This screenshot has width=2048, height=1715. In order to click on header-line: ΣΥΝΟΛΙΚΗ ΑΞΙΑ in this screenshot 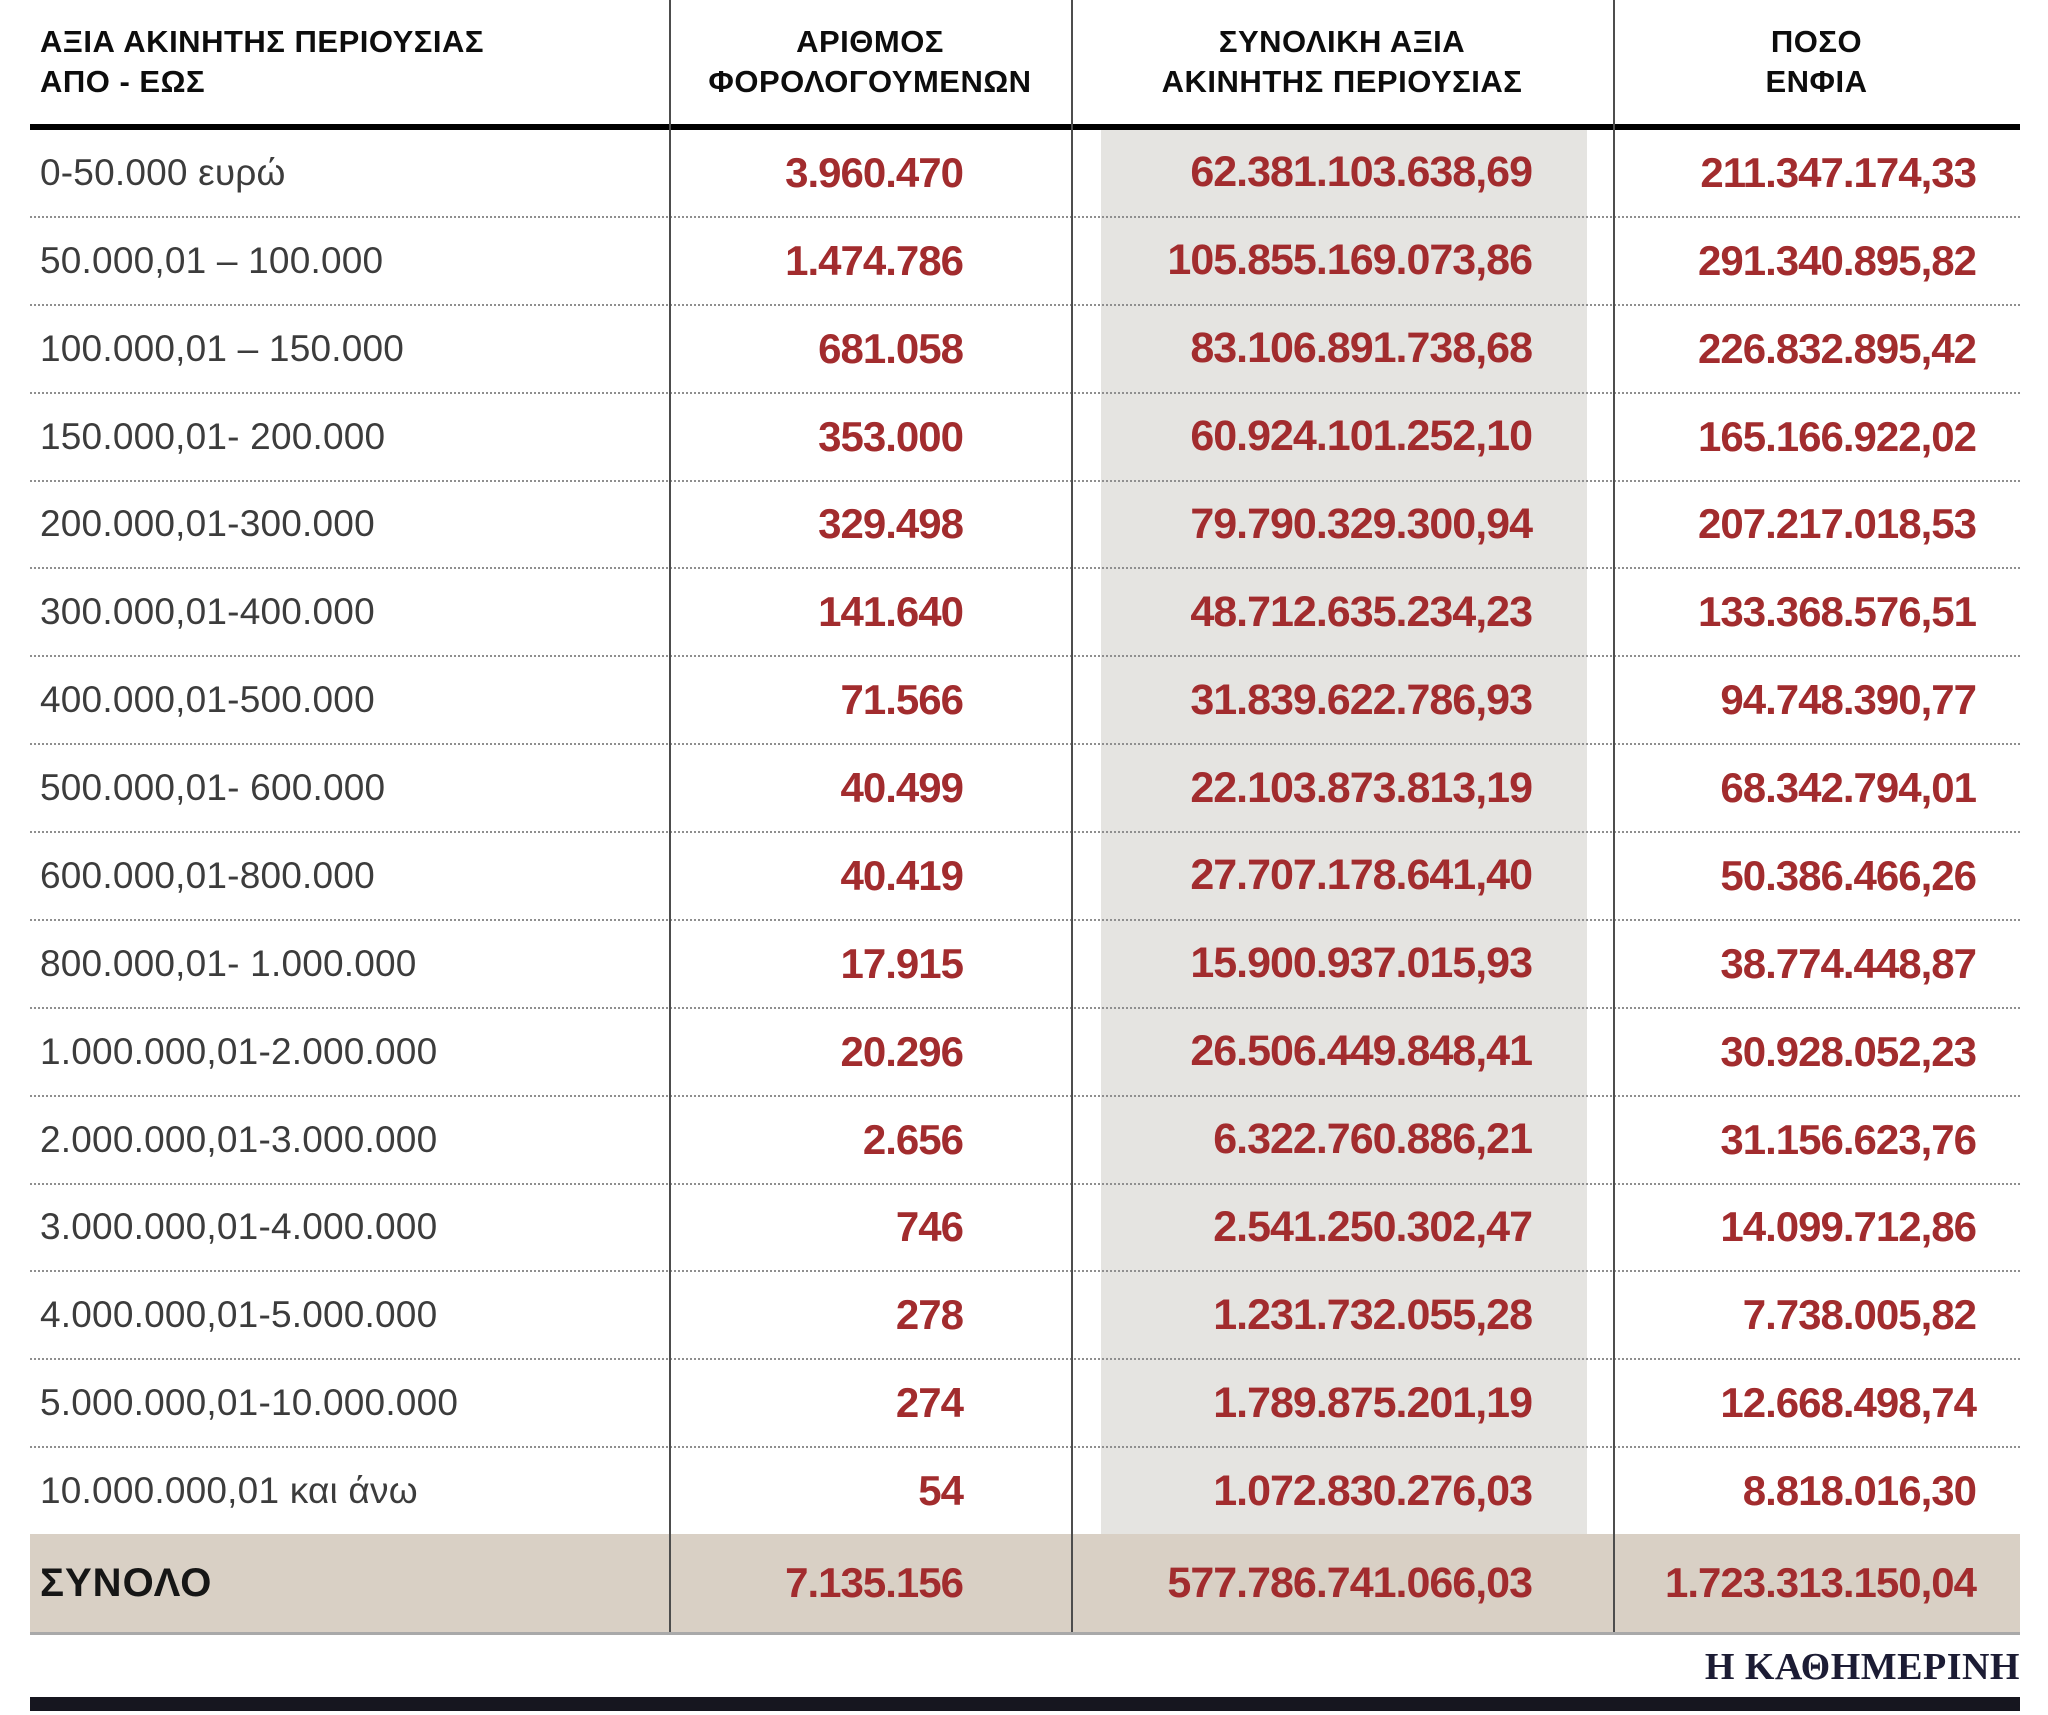, I will do `click(1342, 42)`.